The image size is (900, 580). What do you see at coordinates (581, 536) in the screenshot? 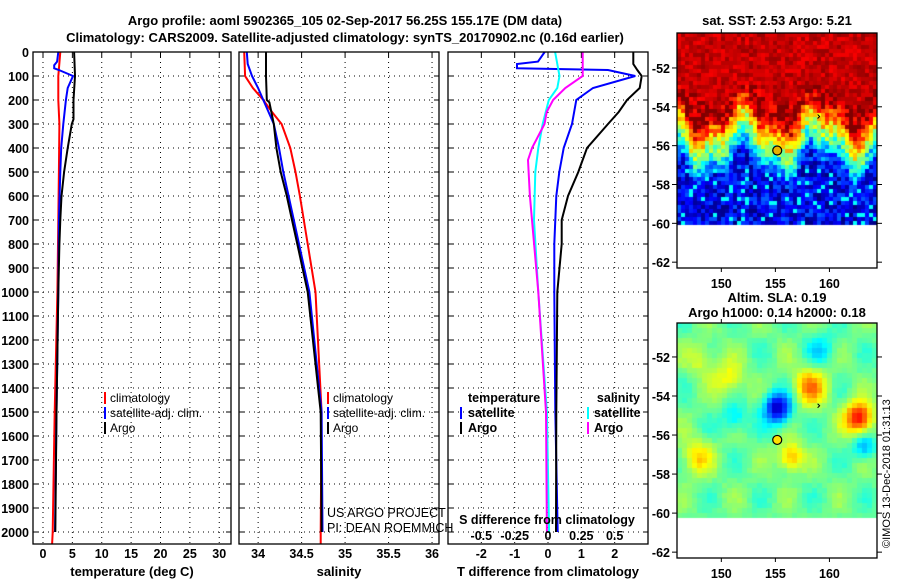
I see `x2-tick-label: 0.25` at bounding box center [581, 536].